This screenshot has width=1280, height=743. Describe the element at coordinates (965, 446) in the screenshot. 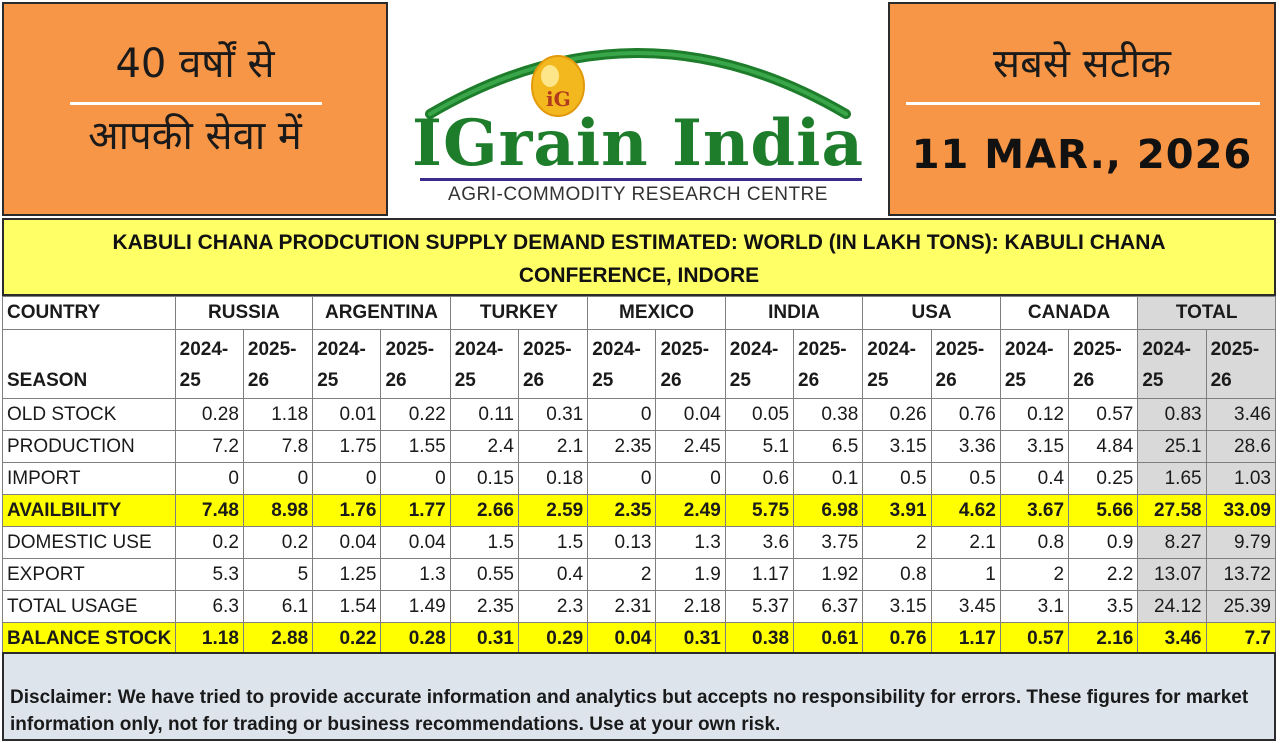

I see `value-cell: 3.36` at that location.